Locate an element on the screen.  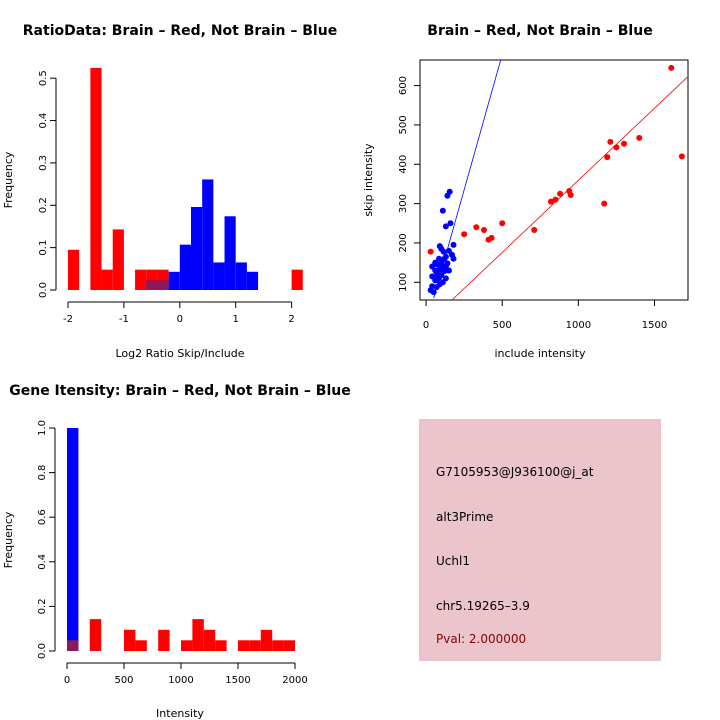
scatter-marks is located at coordinates (557, 180).